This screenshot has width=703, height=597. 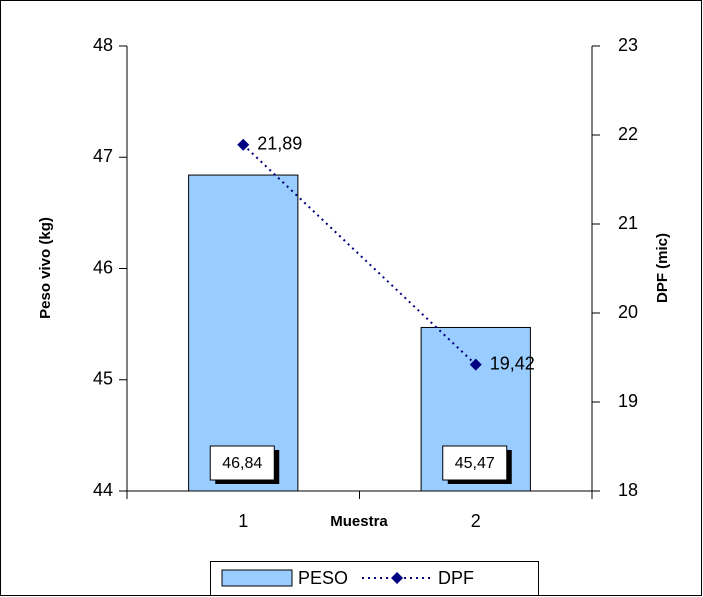 I want to click on bar, so click(x=243, y=333).